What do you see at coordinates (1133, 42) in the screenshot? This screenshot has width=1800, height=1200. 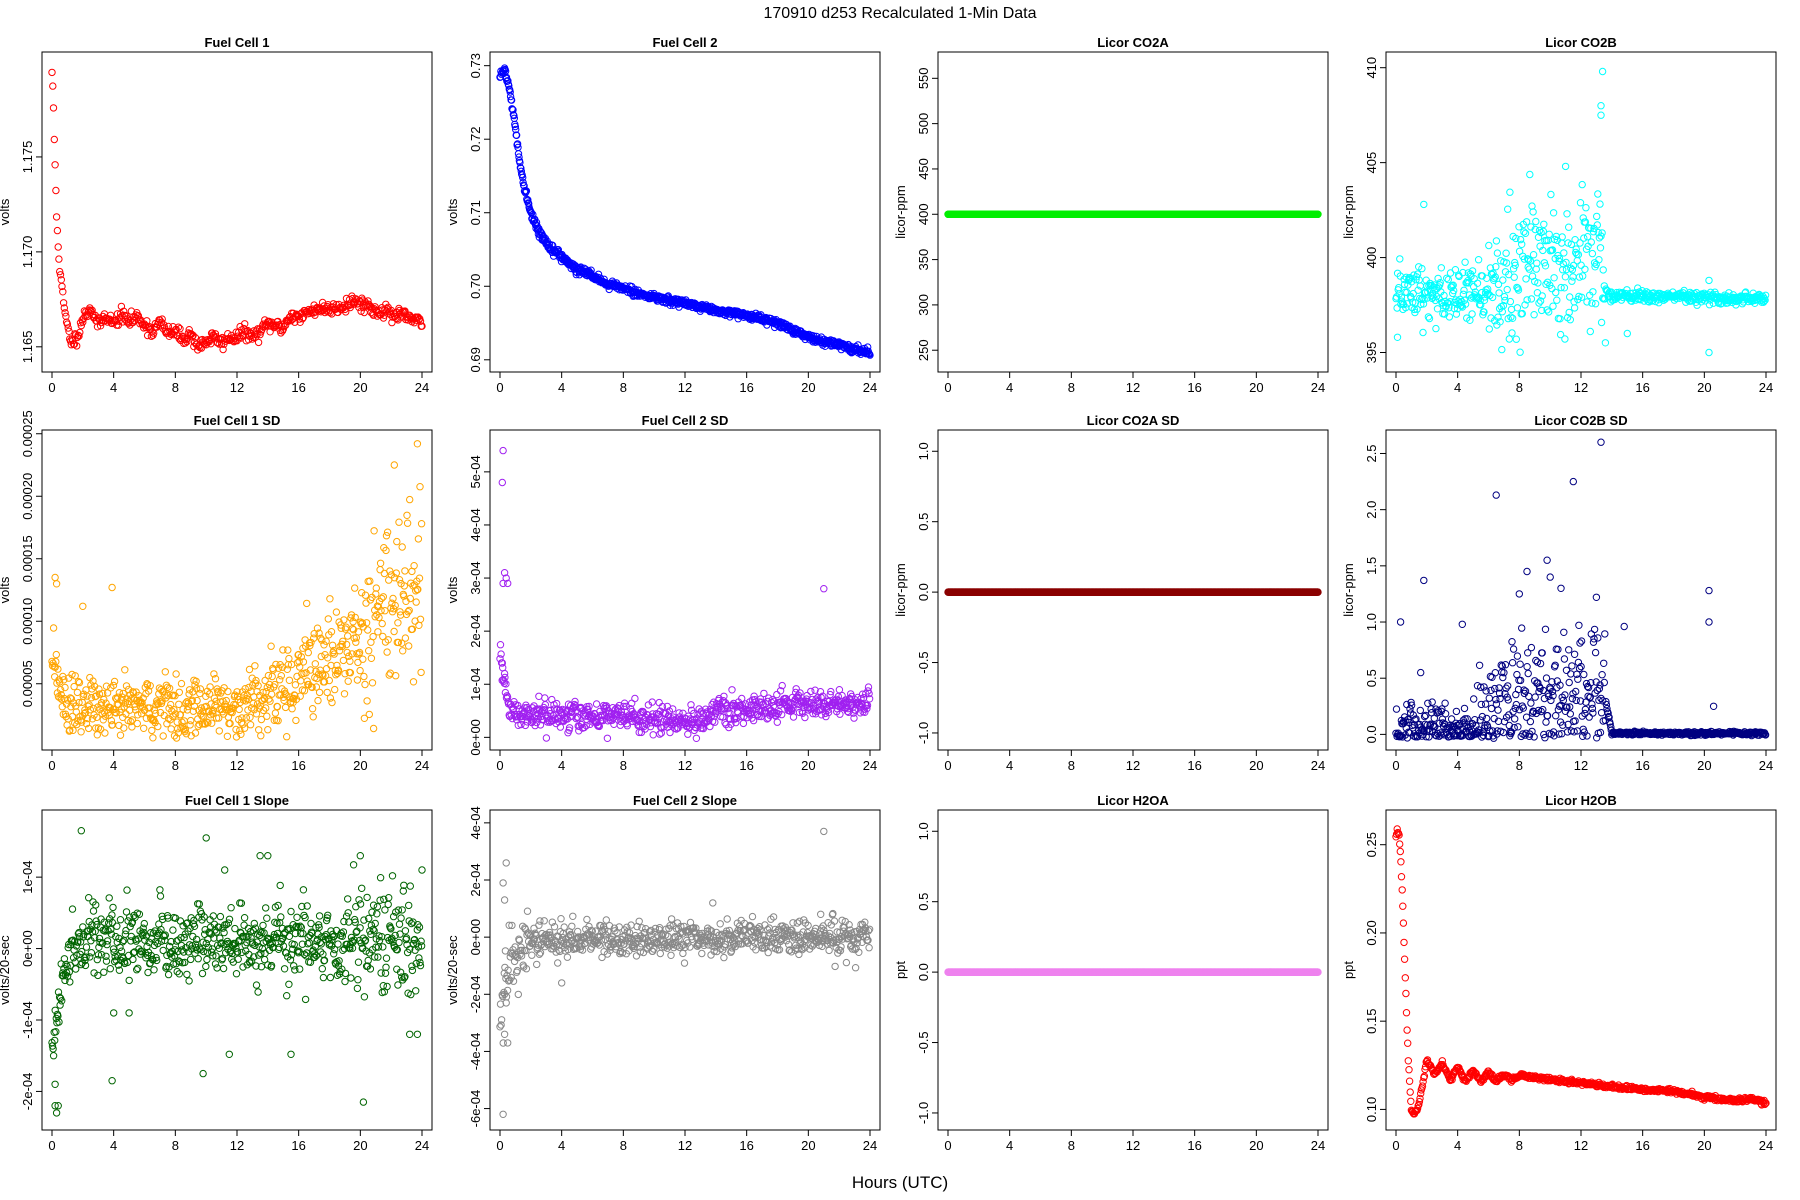 I see `panel-title: Licor CO2A` at bounding box center [1133, 42].